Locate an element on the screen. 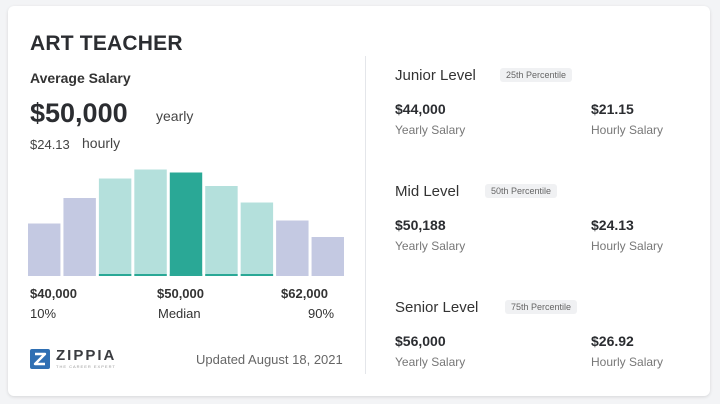  axis-median-value: $50,000 is located at coordinates (180, 293).